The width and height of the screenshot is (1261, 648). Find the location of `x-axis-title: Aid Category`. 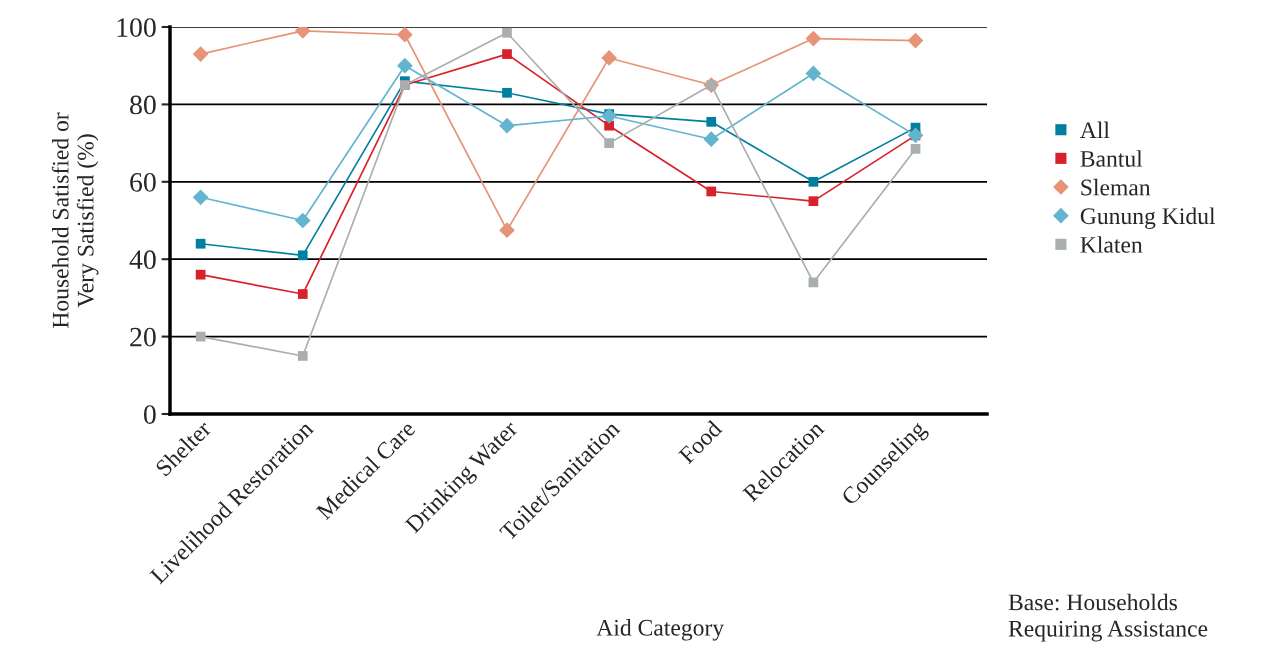

x-axis-title: Aid Category is located at coordinates (660, 630).